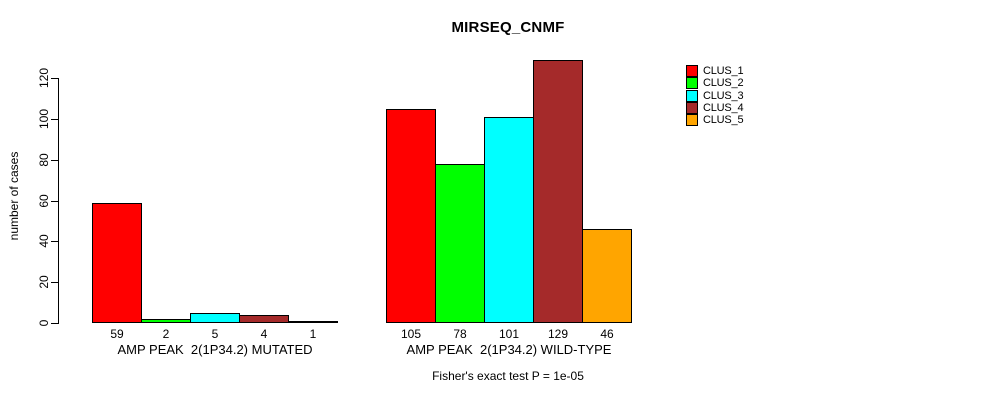  I want to click on bar-value-label: 46, so click(607, 334).